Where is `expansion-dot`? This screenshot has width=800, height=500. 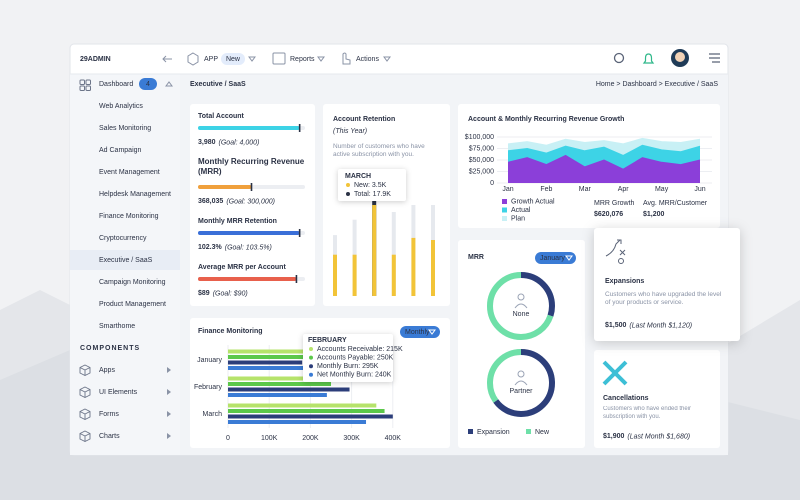 expansion-dot is located at coordinates (621, 261).